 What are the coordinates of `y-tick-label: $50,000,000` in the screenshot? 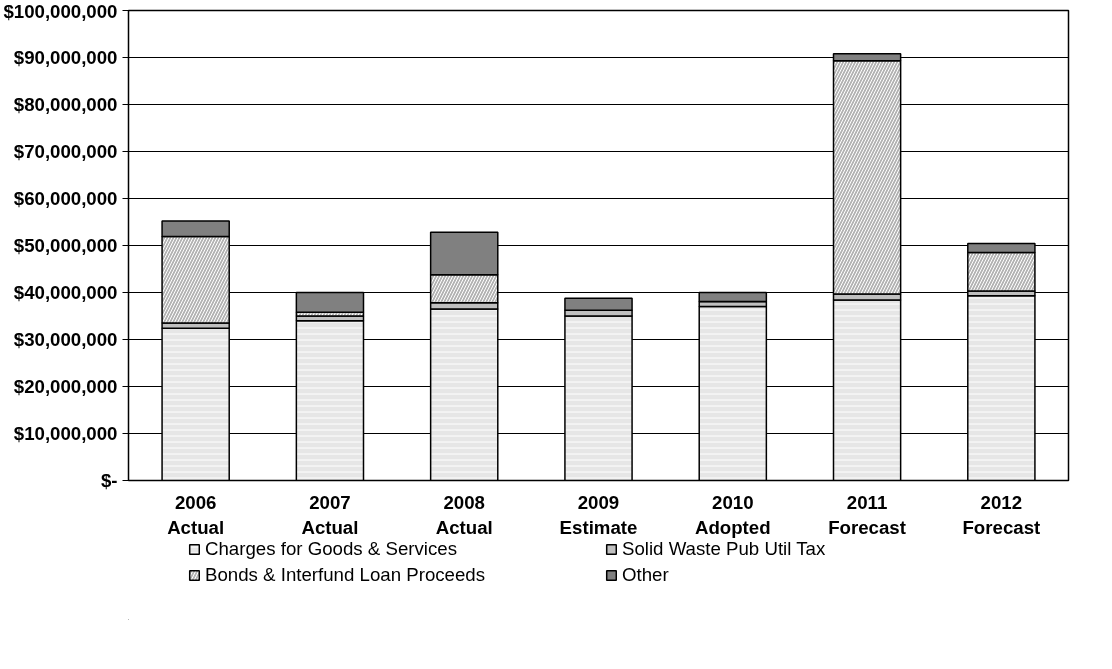 It's located at (65, 245).